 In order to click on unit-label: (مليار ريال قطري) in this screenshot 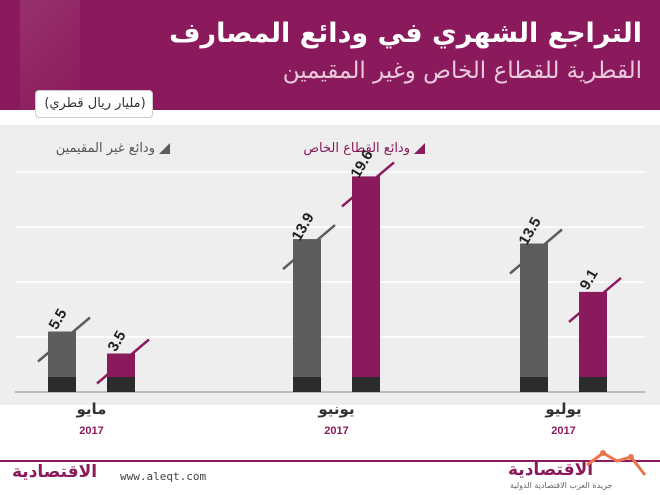, I will do `click(95, 103)`.